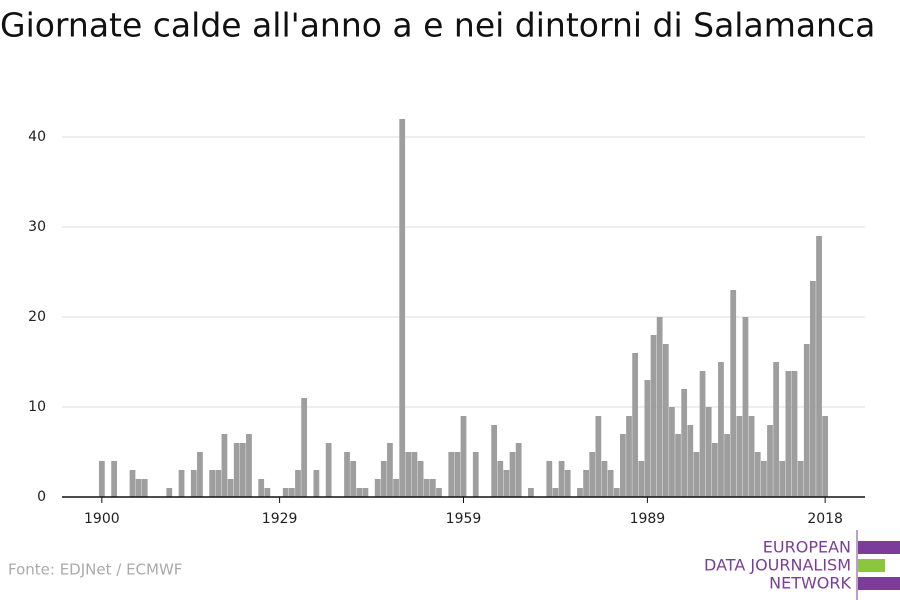 The width and height of the screenshot is (900, 600). Describe the element at coordinates (825, 519) in the screenshot. I see `x-tick-label: 2018` at that location.